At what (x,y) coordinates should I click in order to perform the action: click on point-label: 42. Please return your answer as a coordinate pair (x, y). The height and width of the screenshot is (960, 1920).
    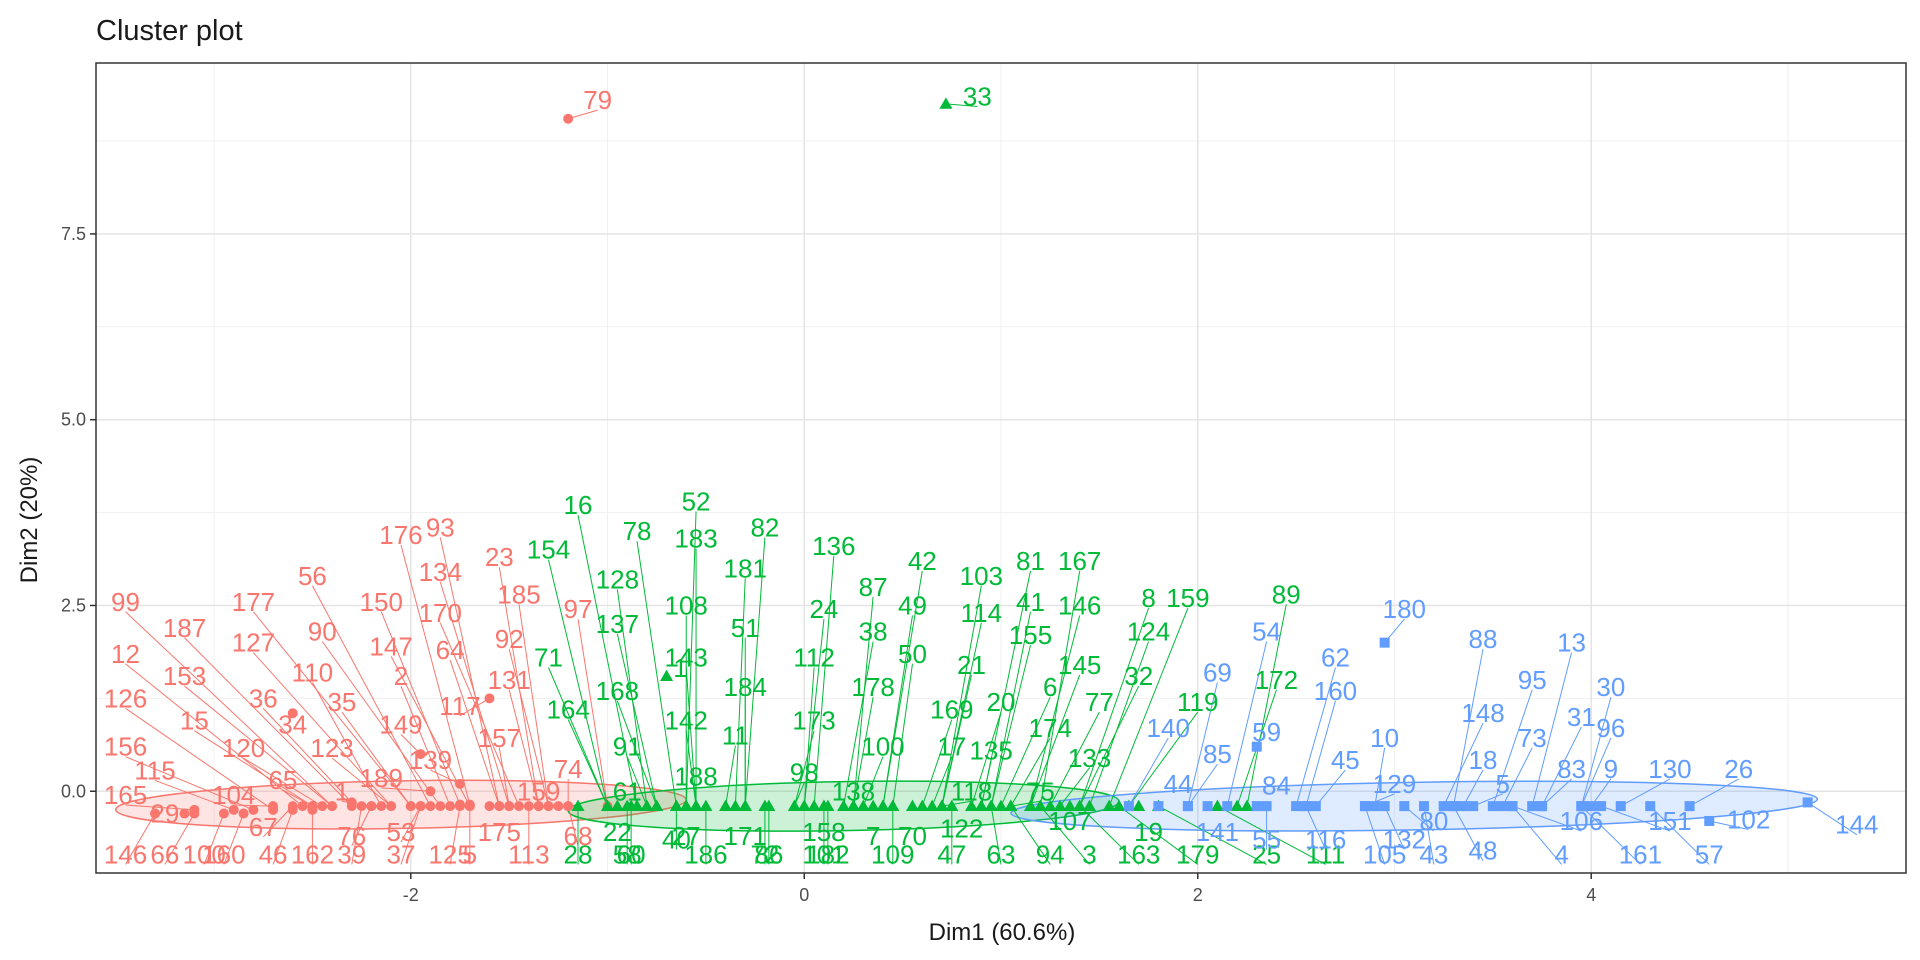
    Looking at the image, I should click on (922, 561).